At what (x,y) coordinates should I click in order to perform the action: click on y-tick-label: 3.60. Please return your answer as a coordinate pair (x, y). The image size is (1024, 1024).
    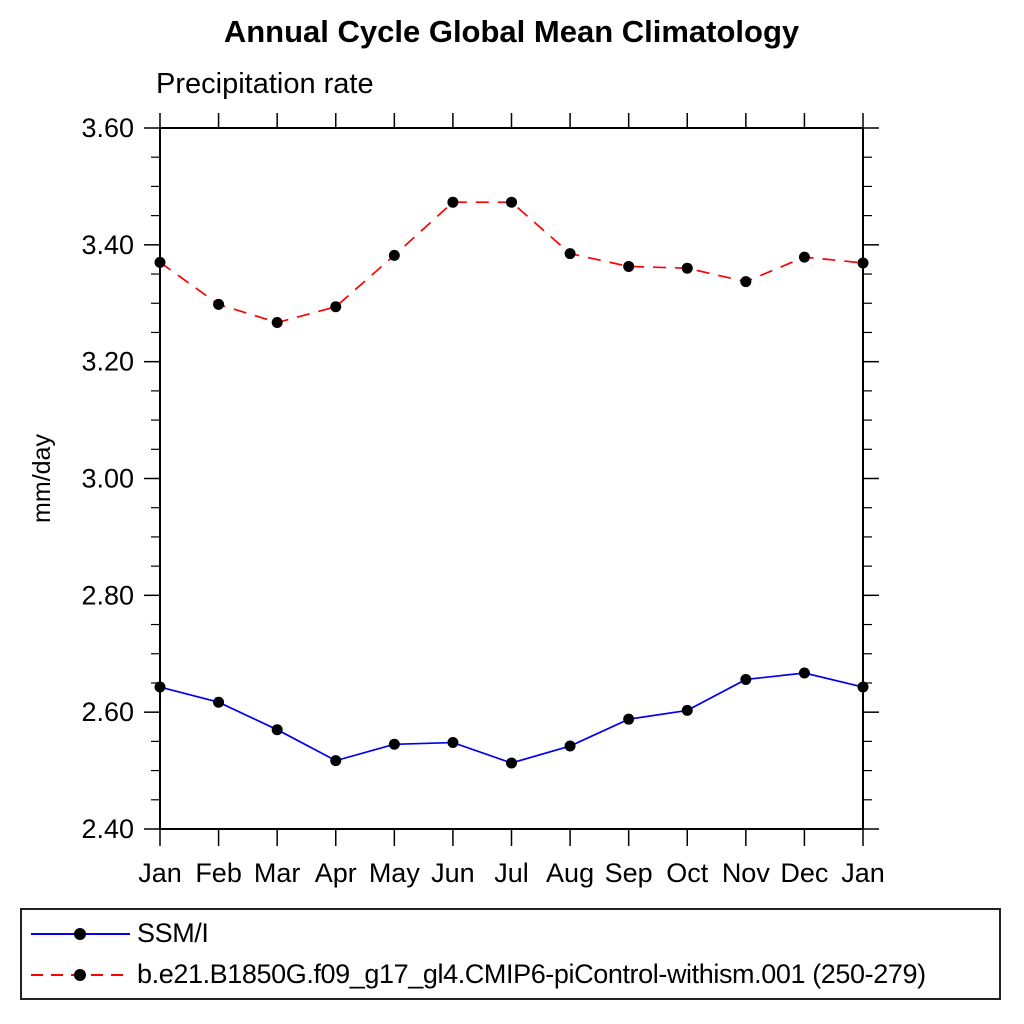
    Looking at the image, I should click on (107, 128).